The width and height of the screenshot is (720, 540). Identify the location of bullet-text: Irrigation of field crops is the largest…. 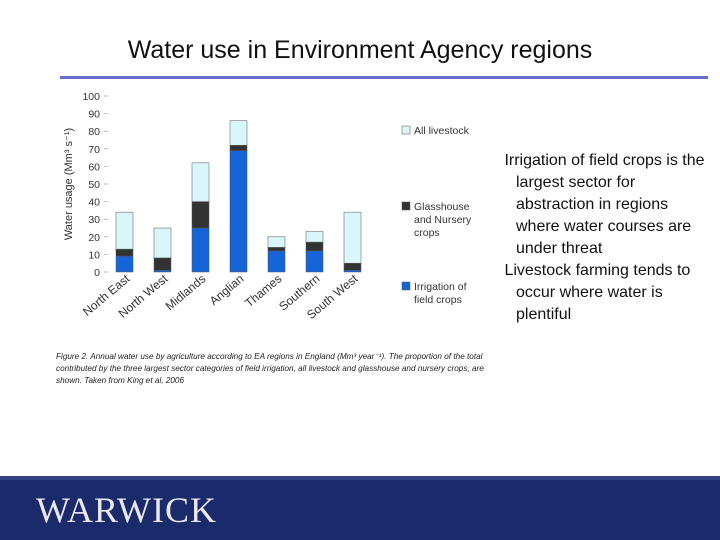
(604, 204).